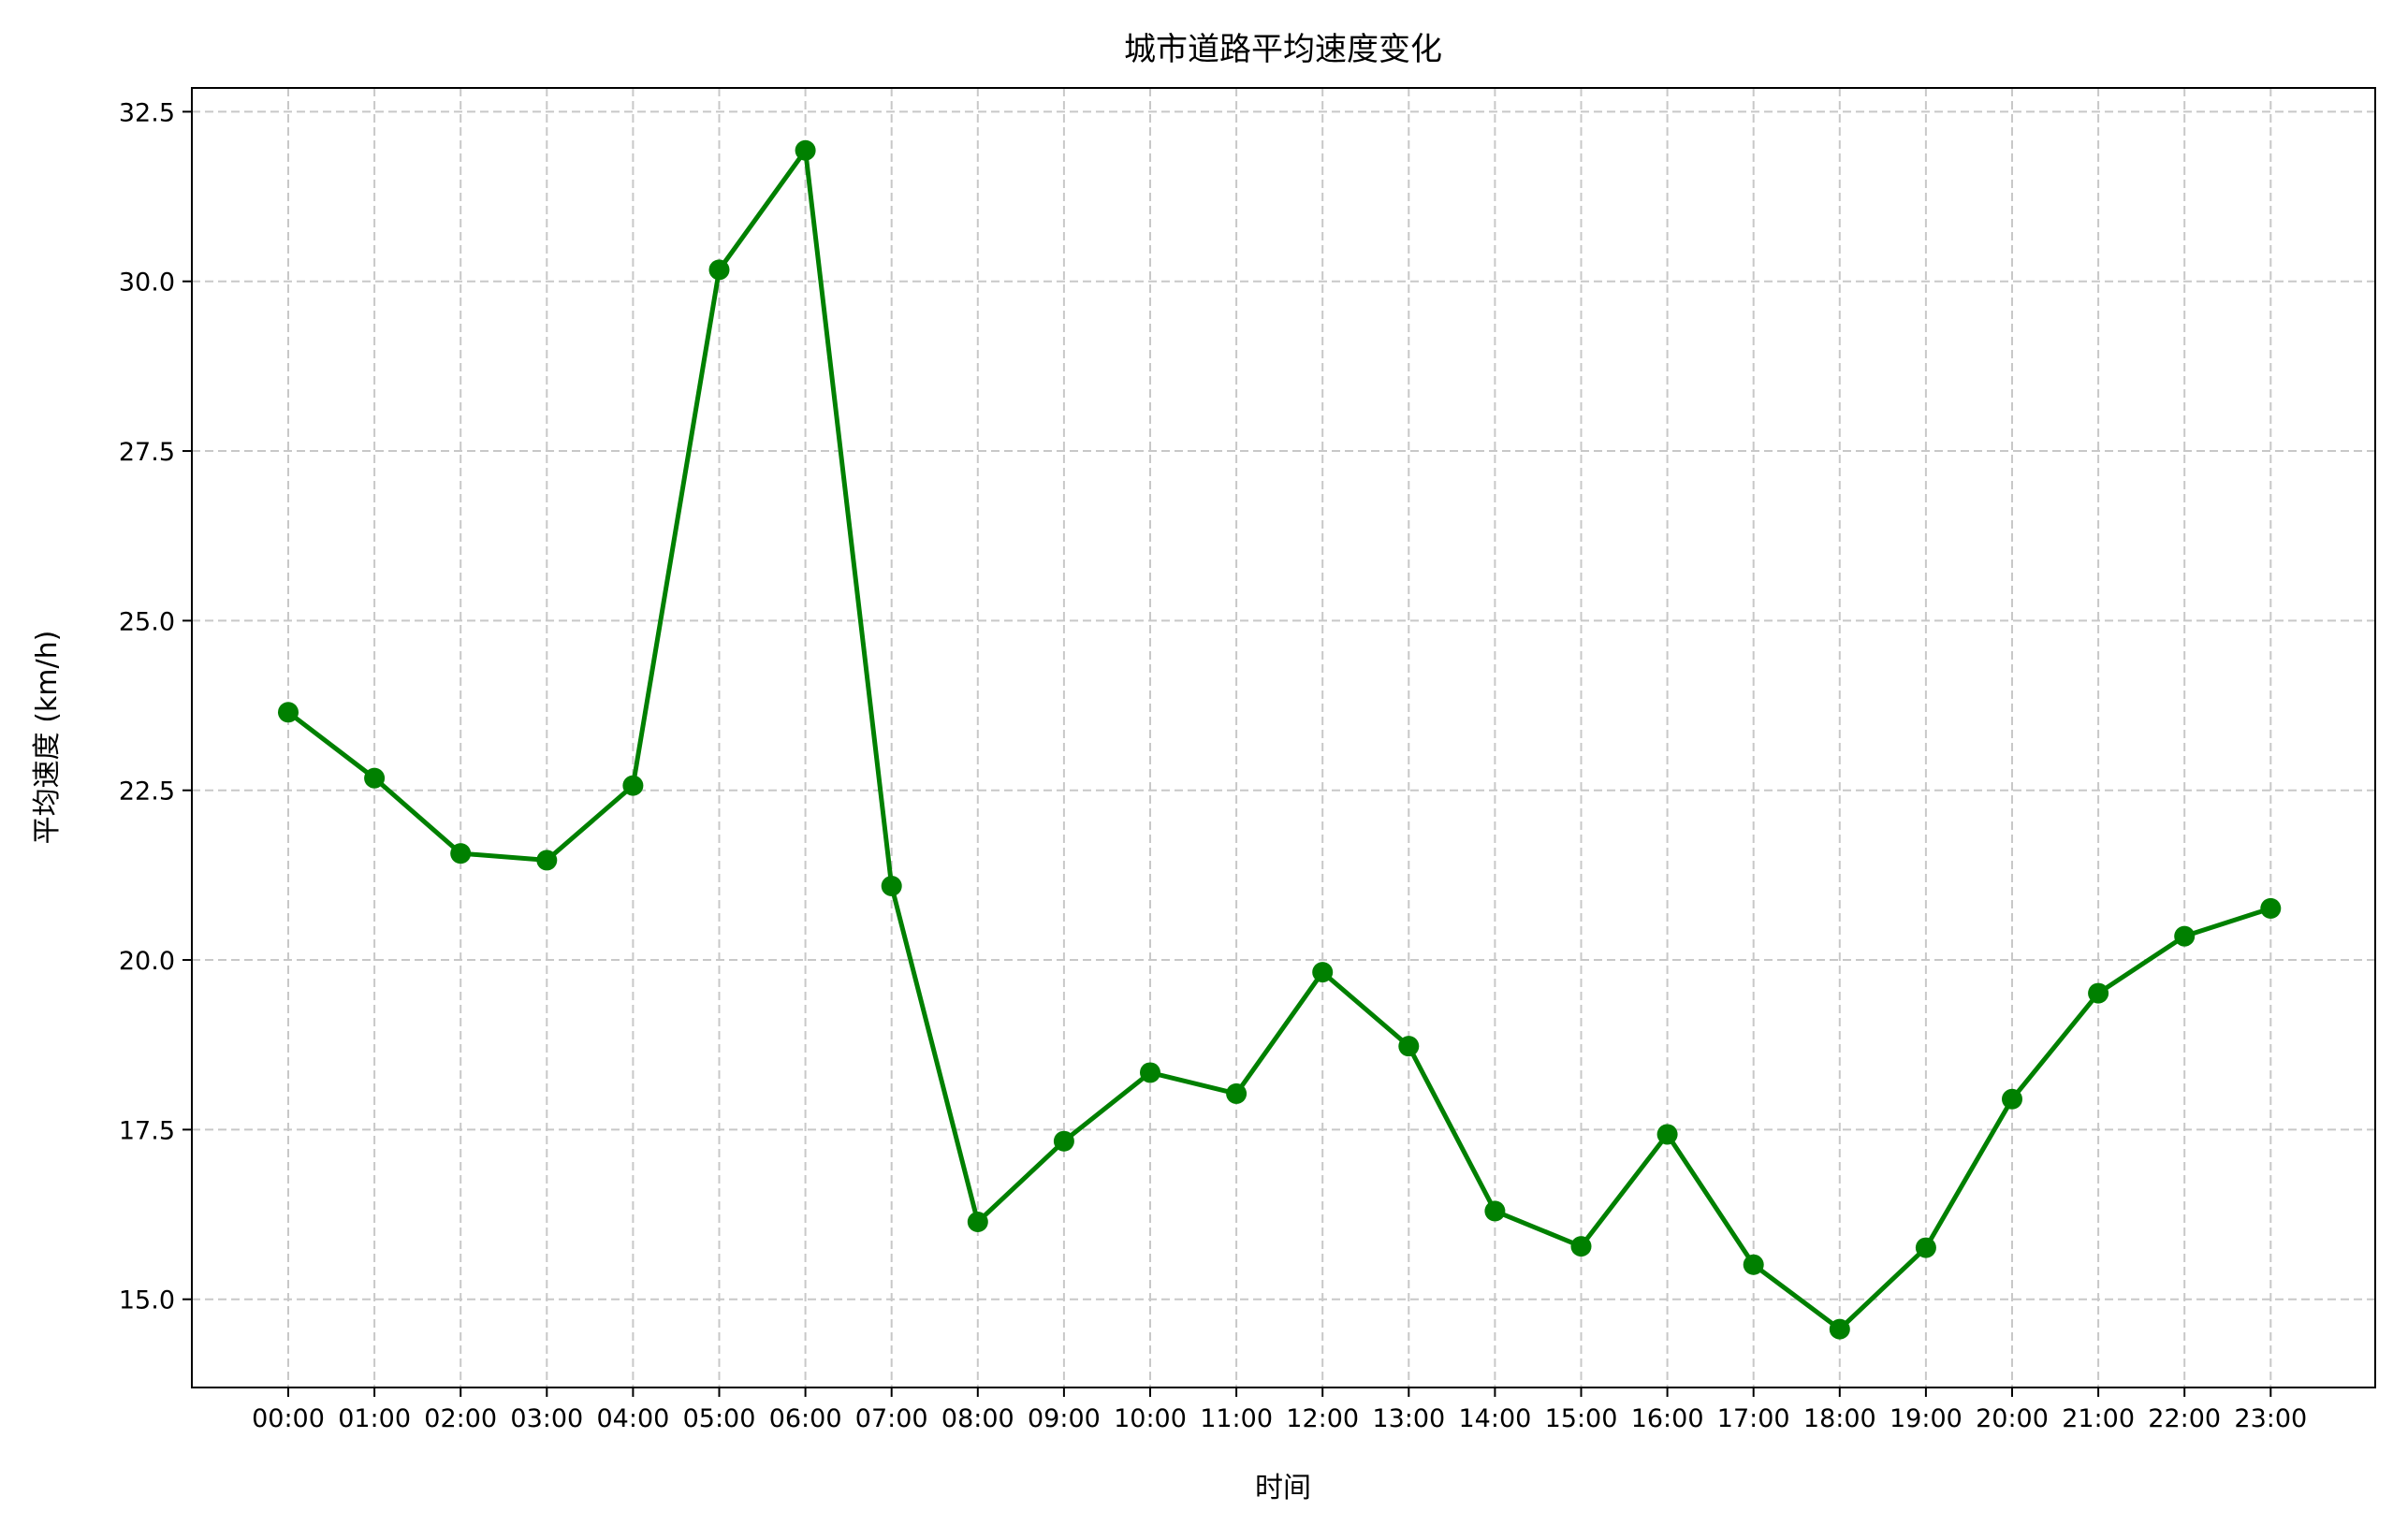  What do you see at coordinates (147, 792) in the screenshot?
I see `y-tick-label: 22.5` at bounding box center [147, 792].